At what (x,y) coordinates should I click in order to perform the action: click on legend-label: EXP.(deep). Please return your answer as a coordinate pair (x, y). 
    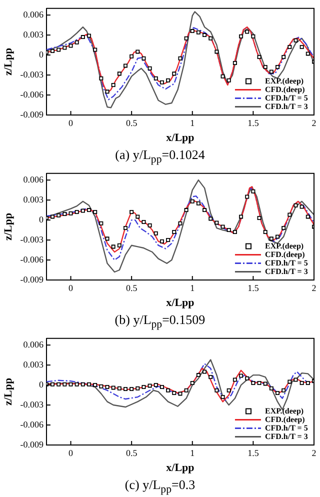
    Looking at the image, I should click on (284, 245).